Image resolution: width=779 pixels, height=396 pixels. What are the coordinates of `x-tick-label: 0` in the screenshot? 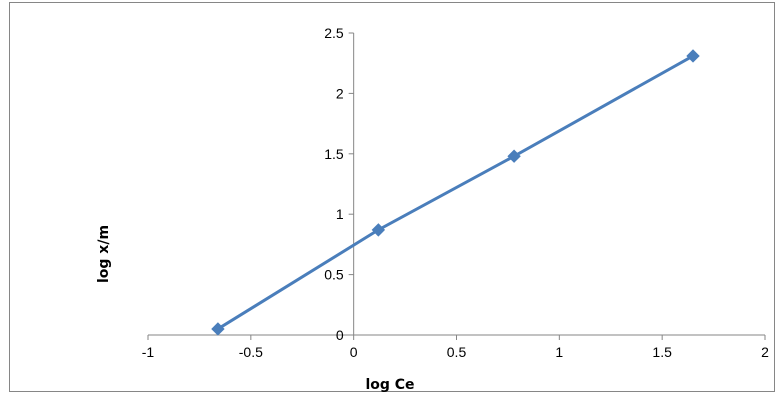 It's located at (354, 352).